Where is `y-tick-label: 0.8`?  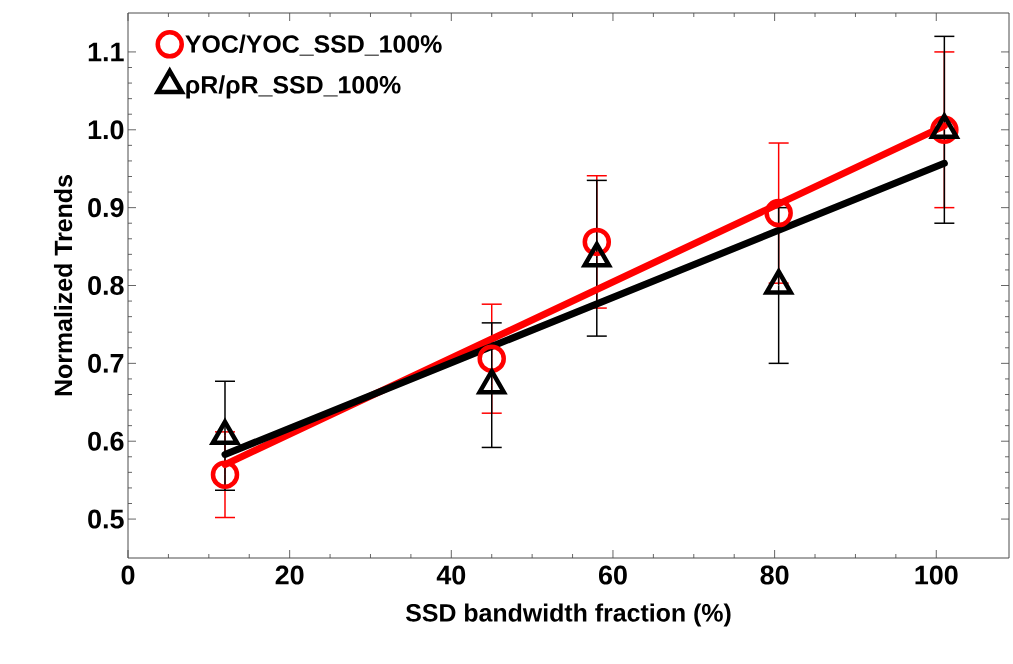 y-tick-label: 0.8 is located at coordinates (106, 285).